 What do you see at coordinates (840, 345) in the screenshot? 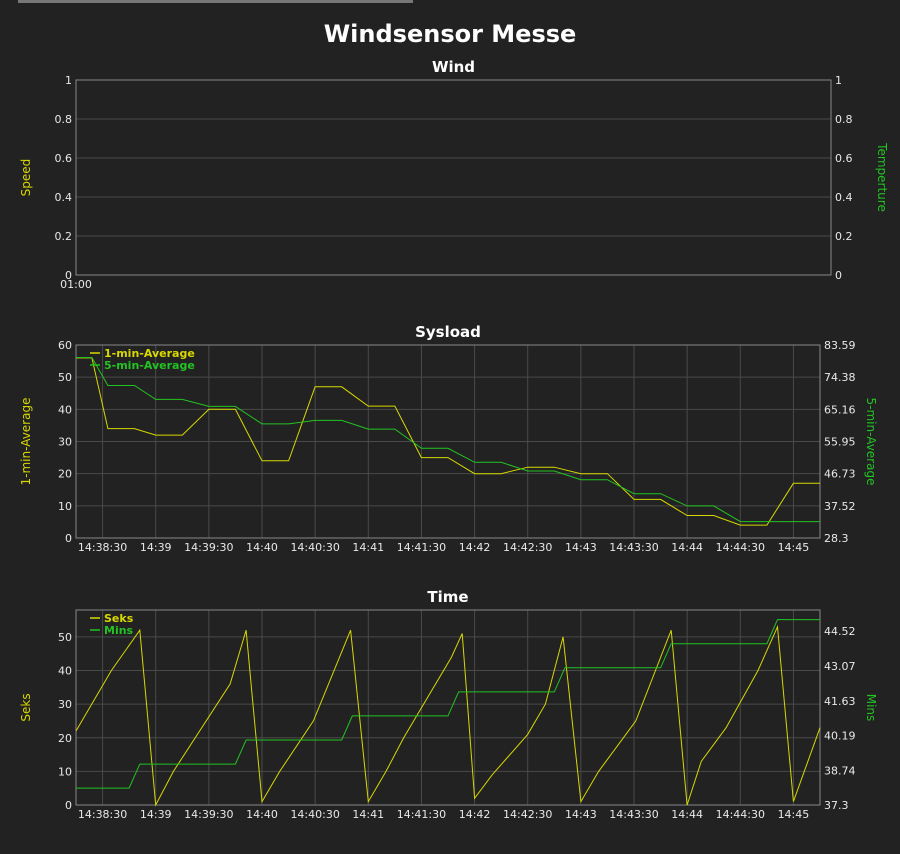
I see `y2-tick-label: 83.59` at bounding box center [840, 345].